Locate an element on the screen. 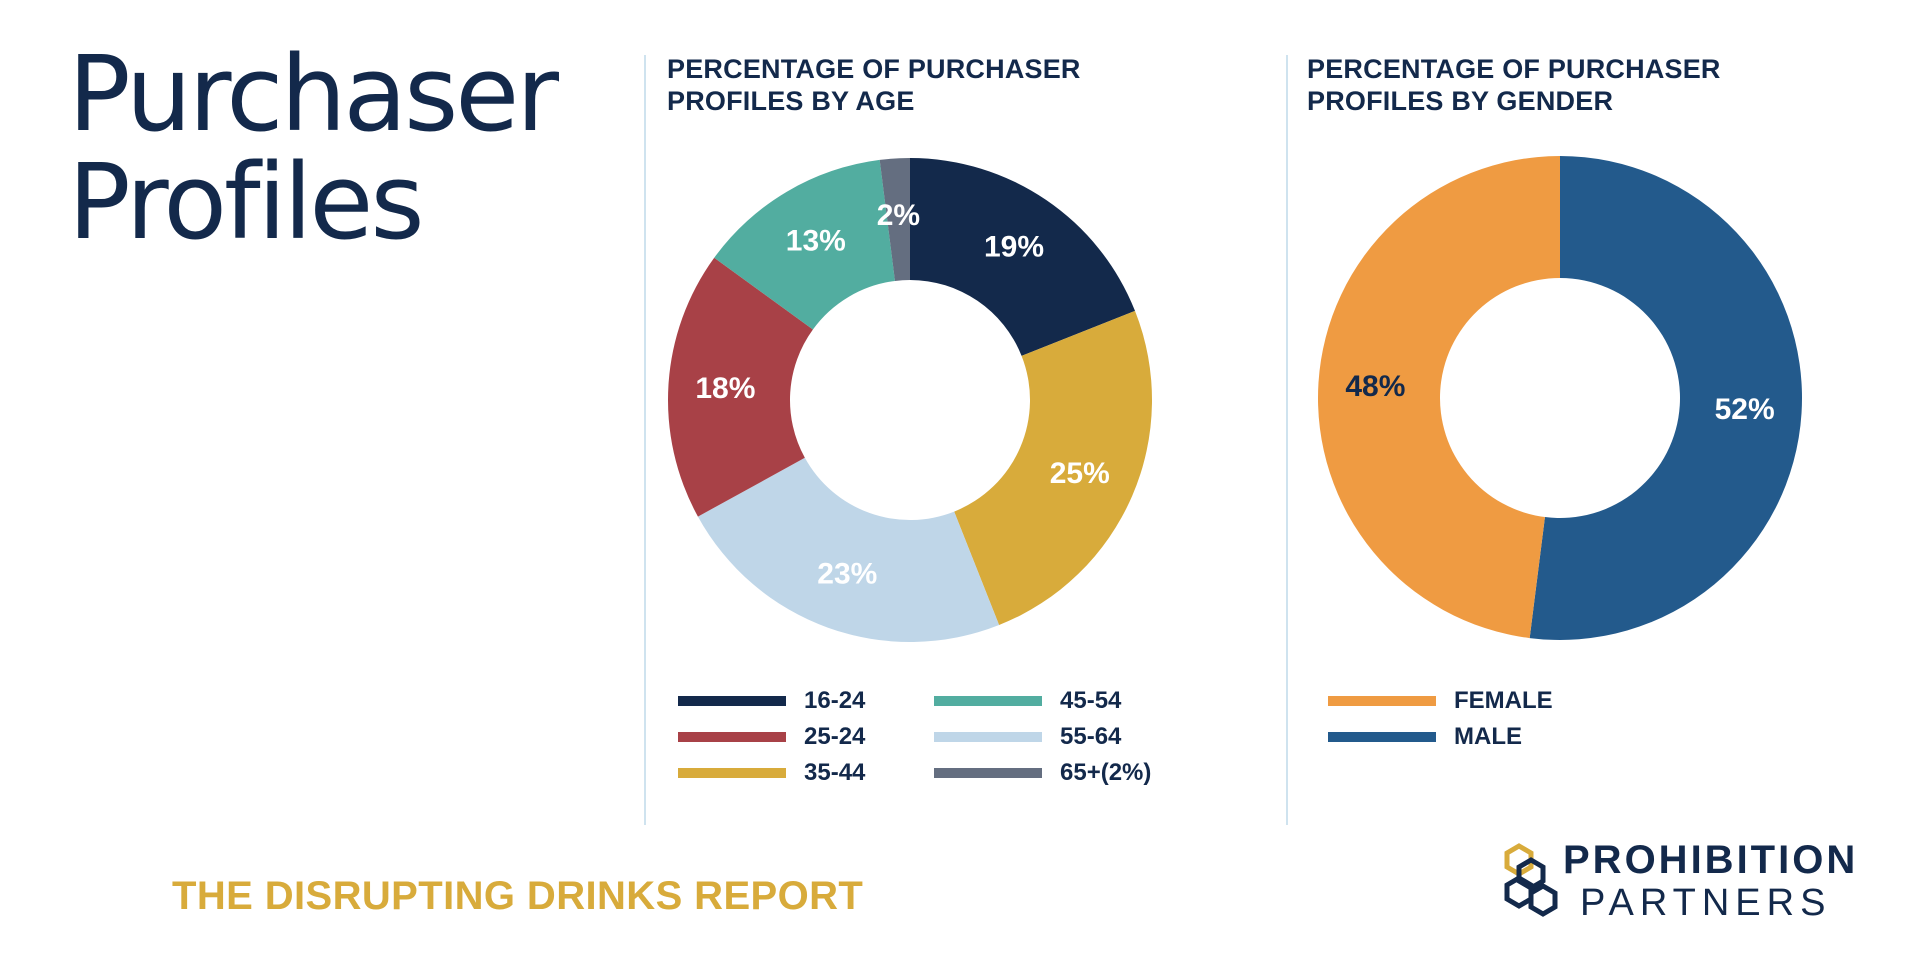 This screenshot has width=1920, height=960. age-slice-value-label: 25% is located at coordinates (1080, 473).